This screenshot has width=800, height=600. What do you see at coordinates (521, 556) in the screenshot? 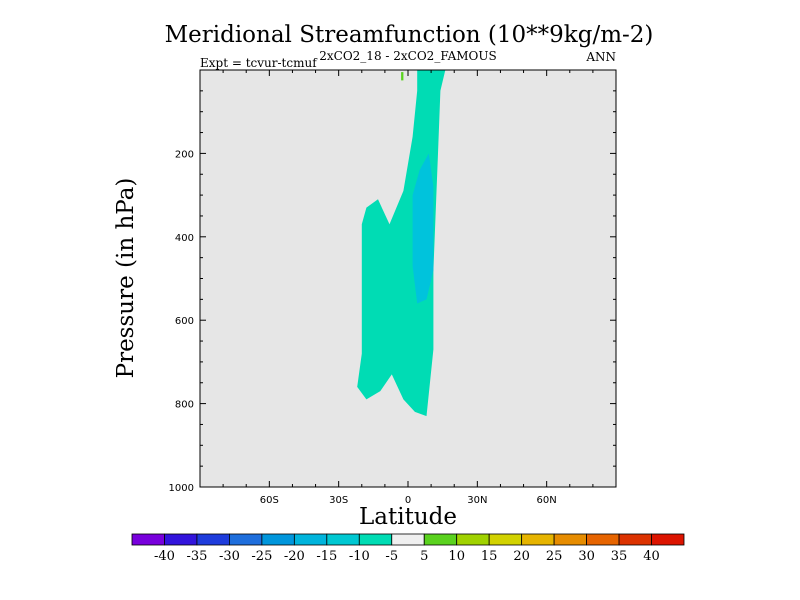
I see `colorbar-label: 20` at bounding box center [521, 556].